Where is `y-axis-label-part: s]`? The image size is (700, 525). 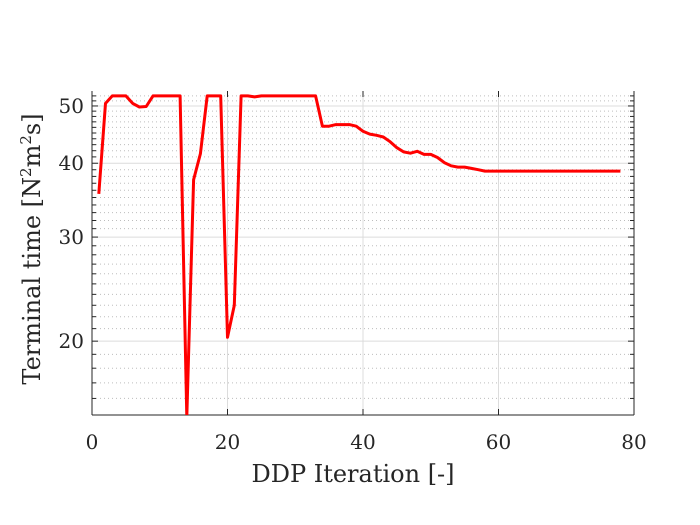
y-axis-label-part: s] is located at coordinates (32, 124).